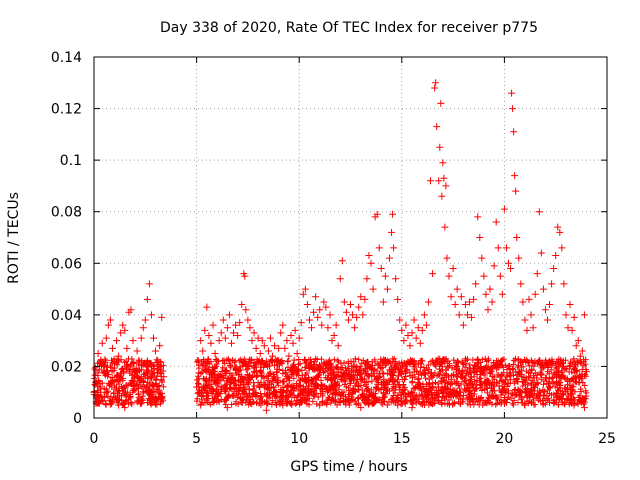 The width and height of the screenshot is (640, 480). I want to click on x-tick-label: 20, so click(504, 439).